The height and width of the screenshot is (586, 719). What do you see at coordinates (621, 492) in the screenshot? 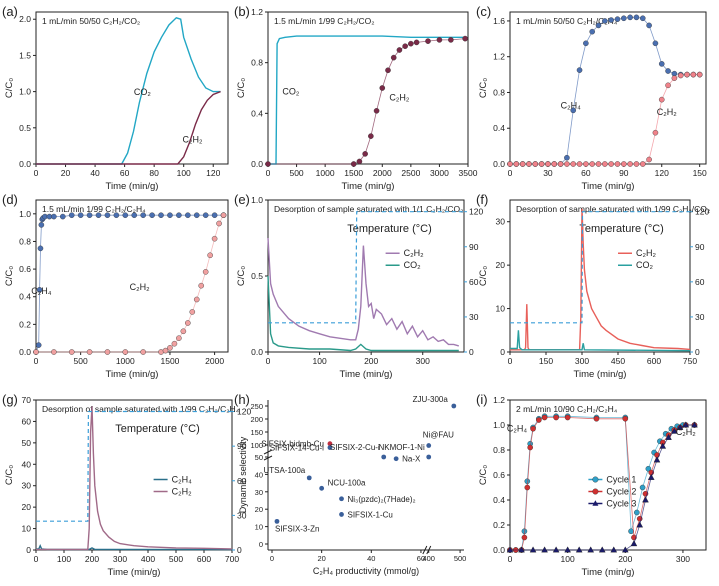
I see `legend-label: Cycle 2` at bounding box center [621, 492].